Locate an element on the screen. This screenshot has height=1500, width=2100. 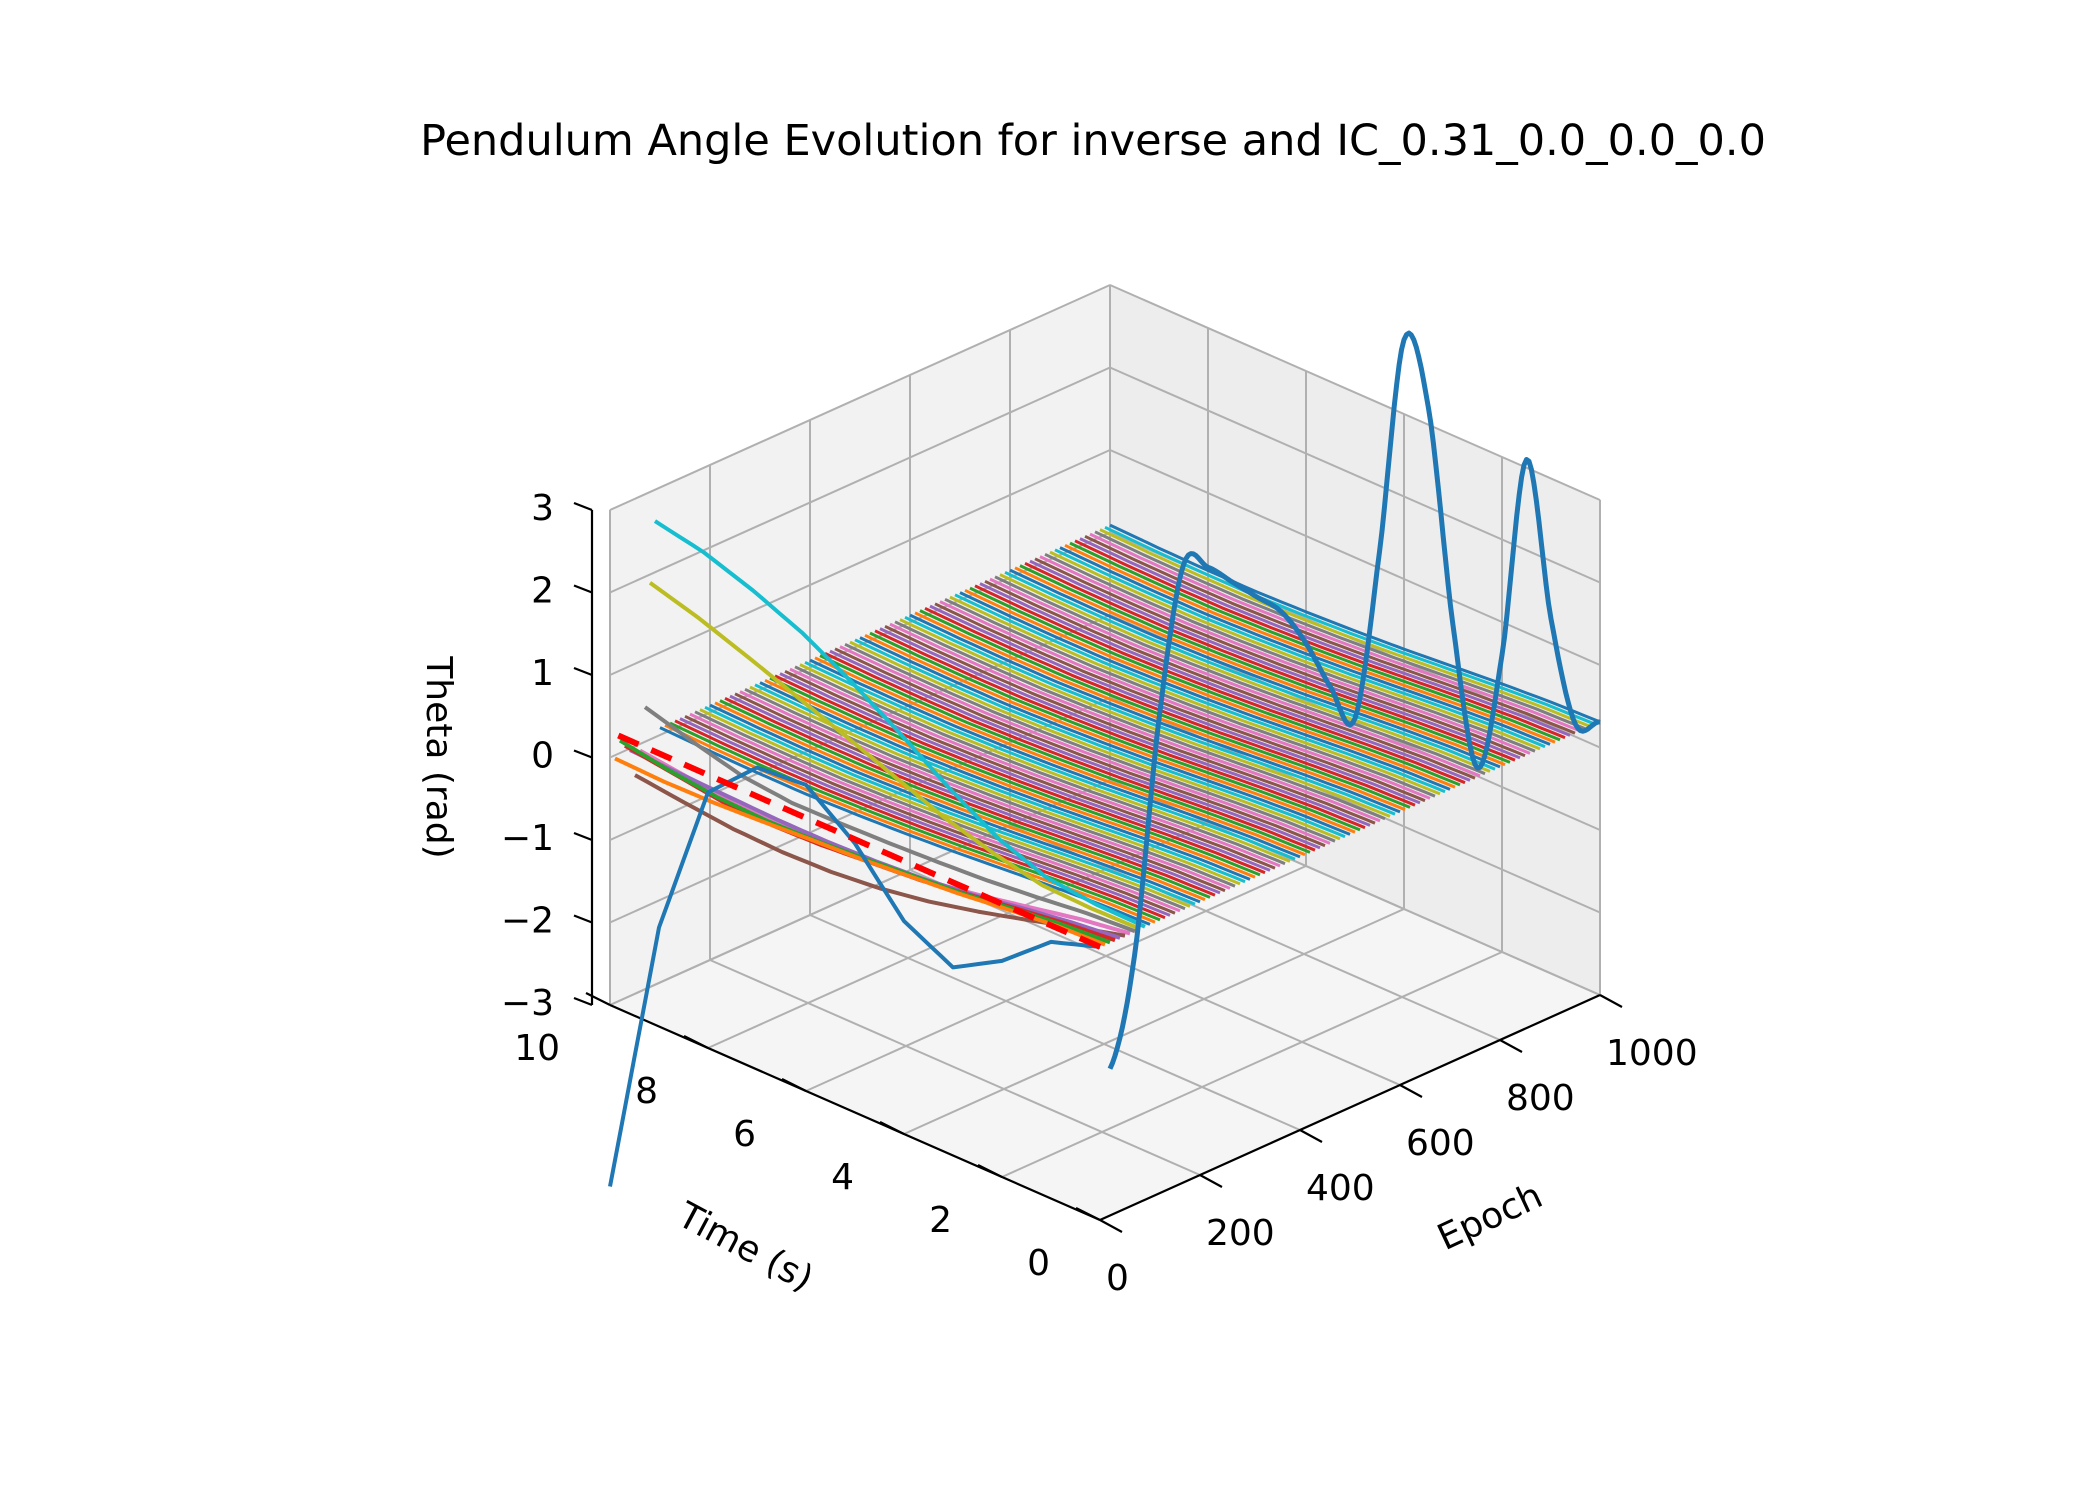
z-tick-label: 1 is located at coordinates (542, 673).